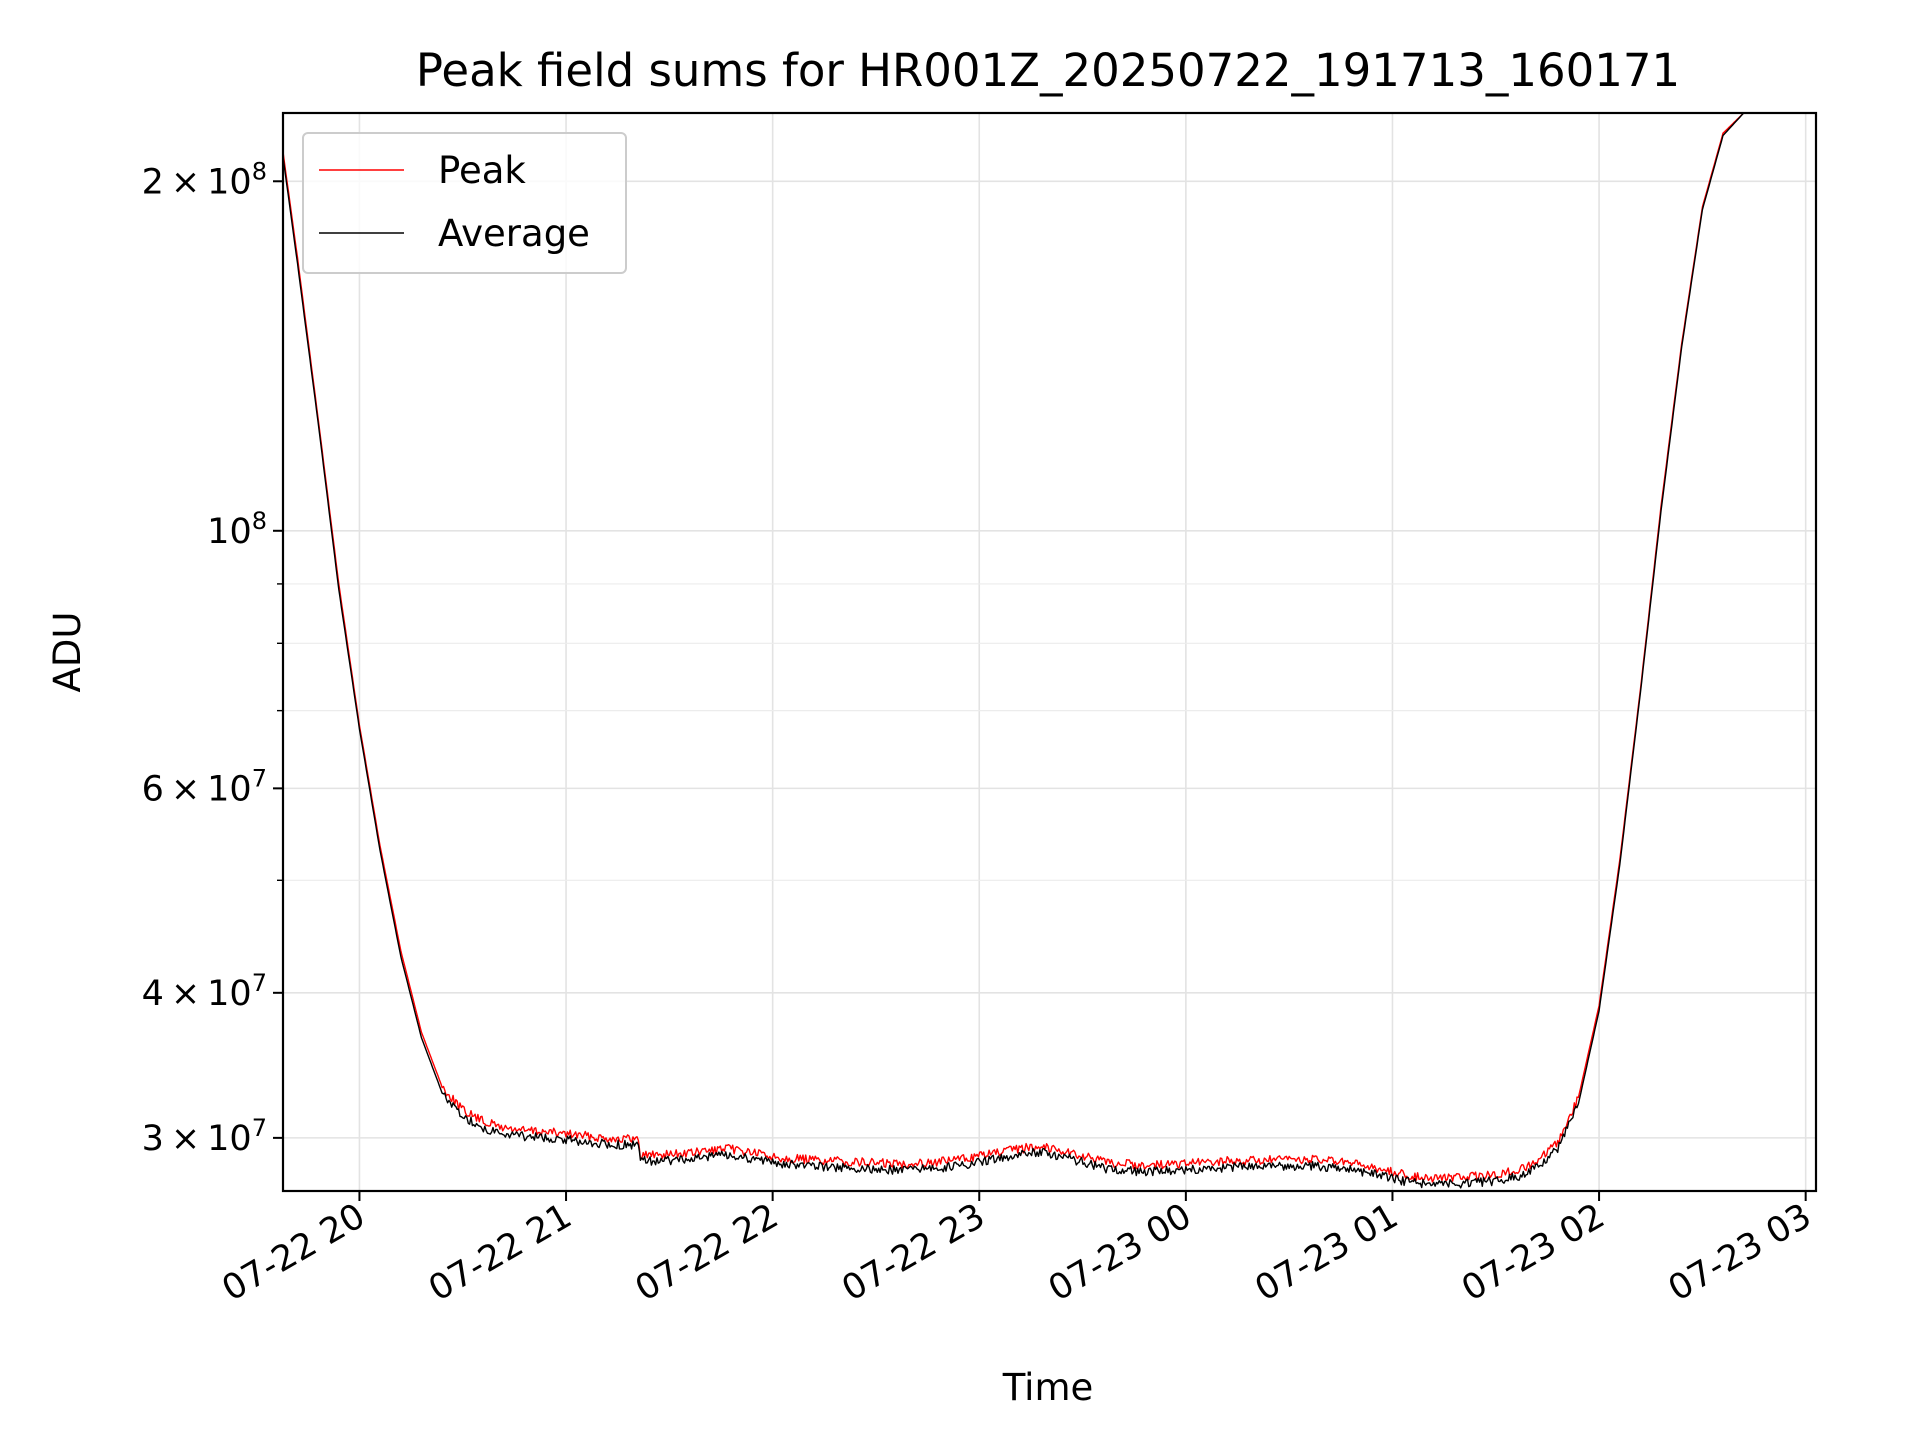  Describe the element at coordinates (1533, 1252) in the screenshot. I see `x-tick-label: 07-23 02` at that location.